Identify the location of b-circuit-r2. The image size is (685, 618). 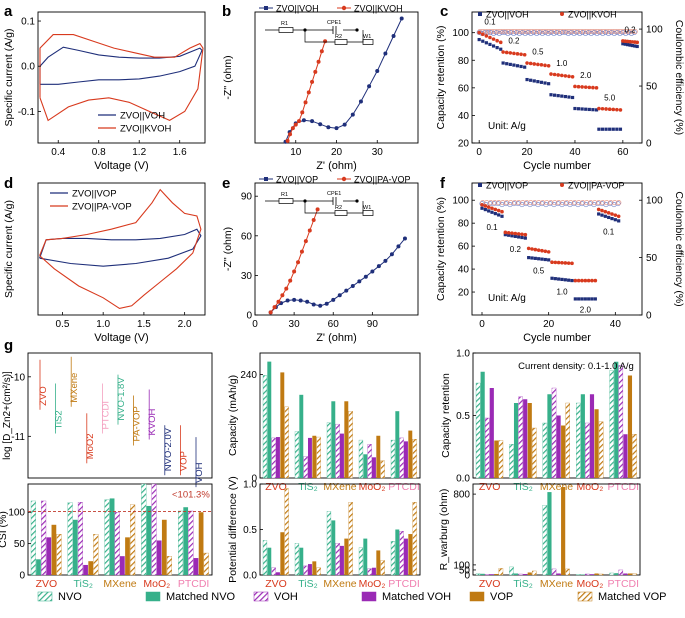
(341, 42).